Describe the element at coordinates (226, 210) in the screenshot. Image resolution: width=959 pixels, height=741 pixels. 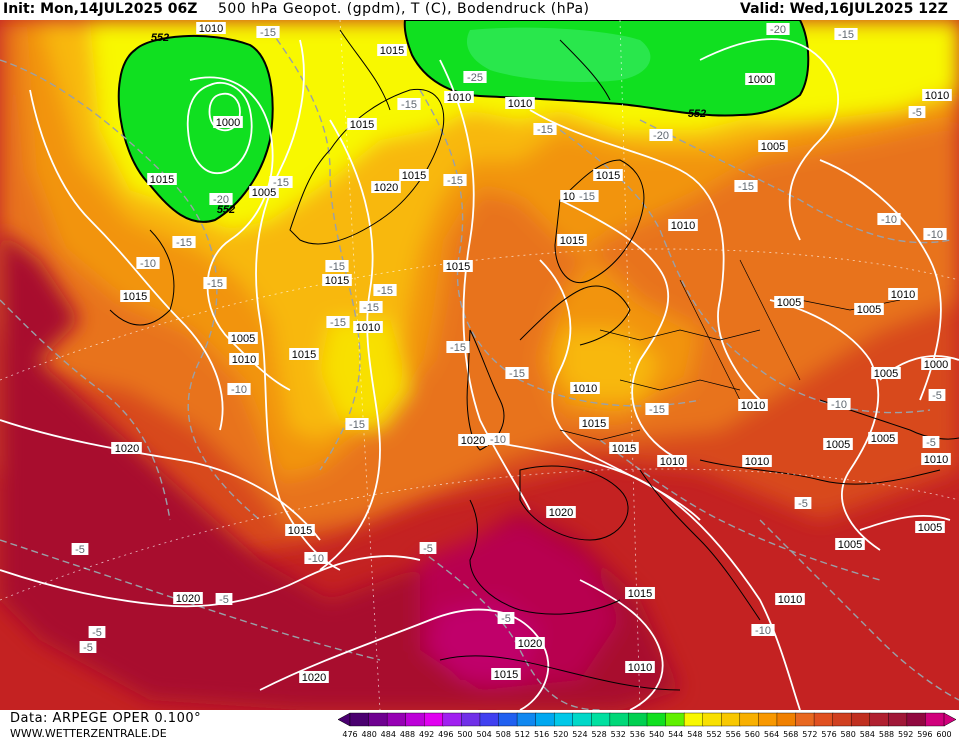
I see `geopotential-label: 552` at that location.